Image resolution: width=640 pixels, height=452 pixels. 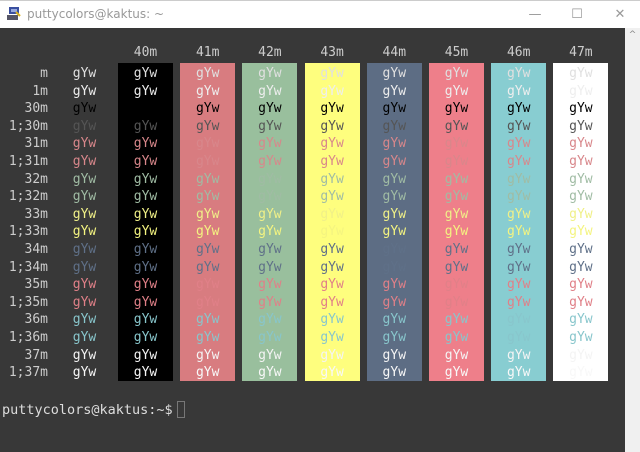 I want to click on row-label: 1;33m, so click(x=28, y=232).